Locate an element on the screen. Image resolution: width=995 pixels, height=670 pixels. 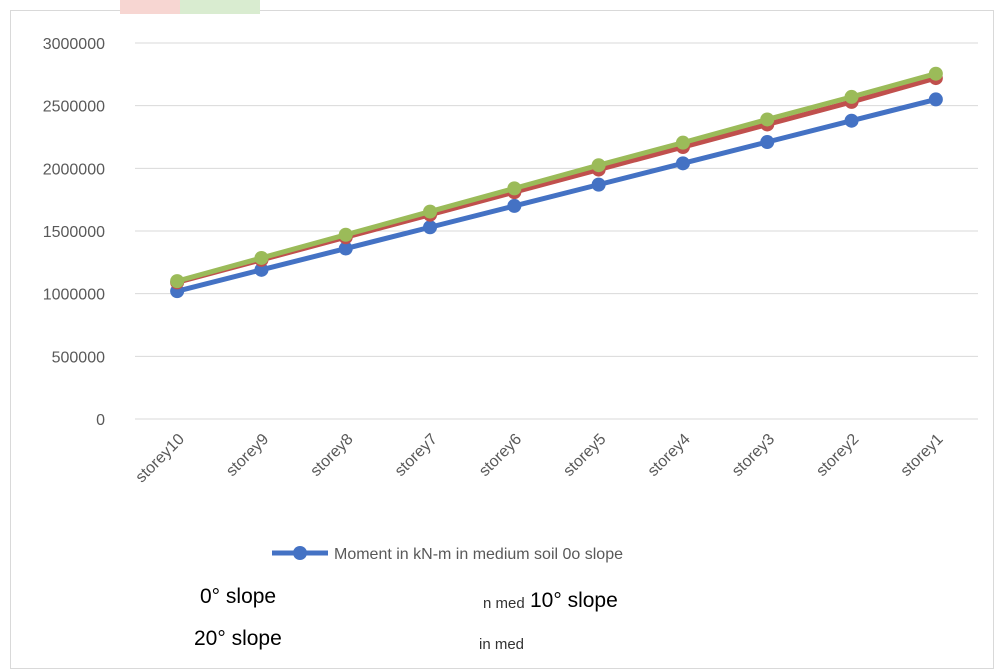
slope-20-label: 20° slope is located at coordinates (238, 638).